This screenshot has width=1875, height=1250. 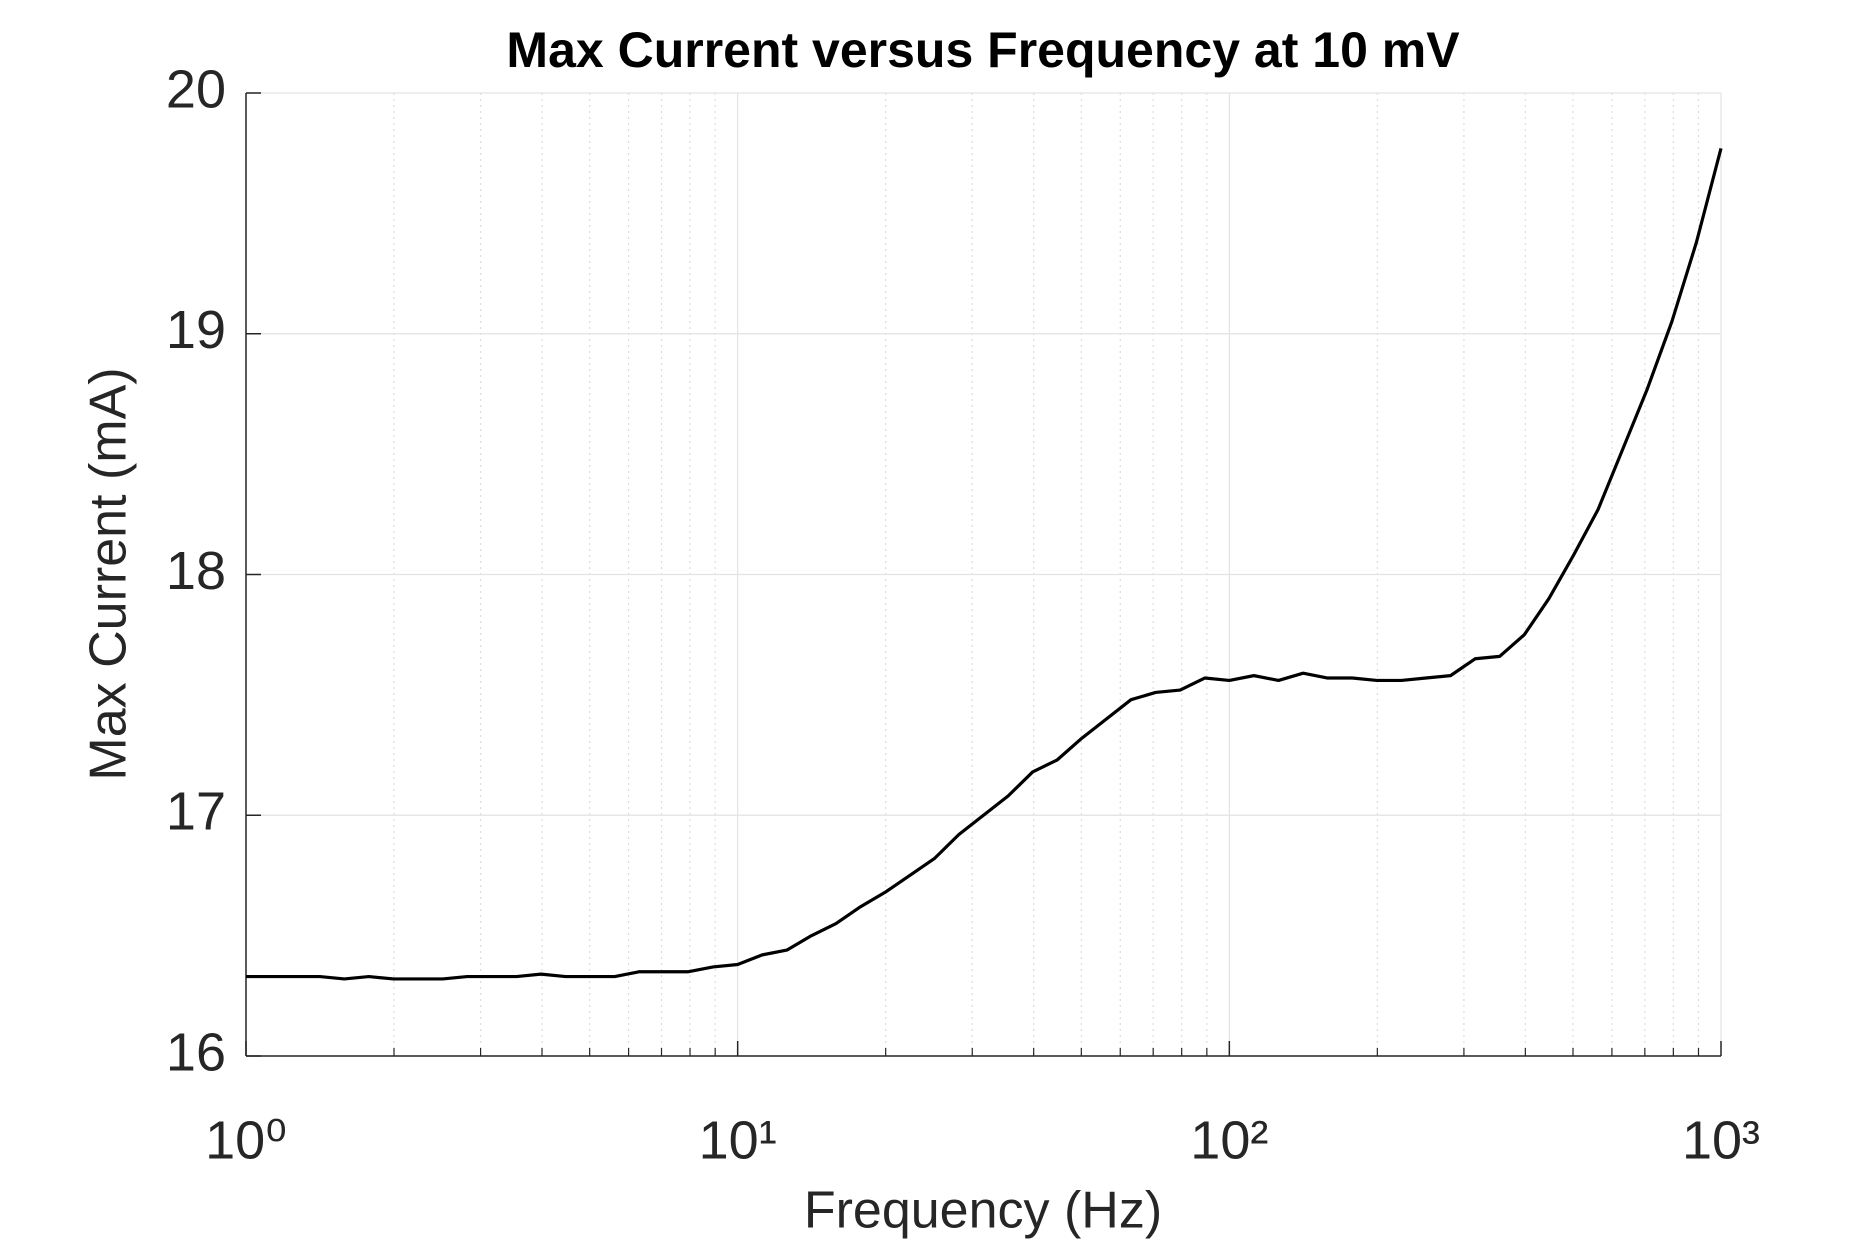 What do you see at coordinates (196, 1052) in the screenshot?
I see `y-tick-label: 16` at bounding box center [196, 1052].